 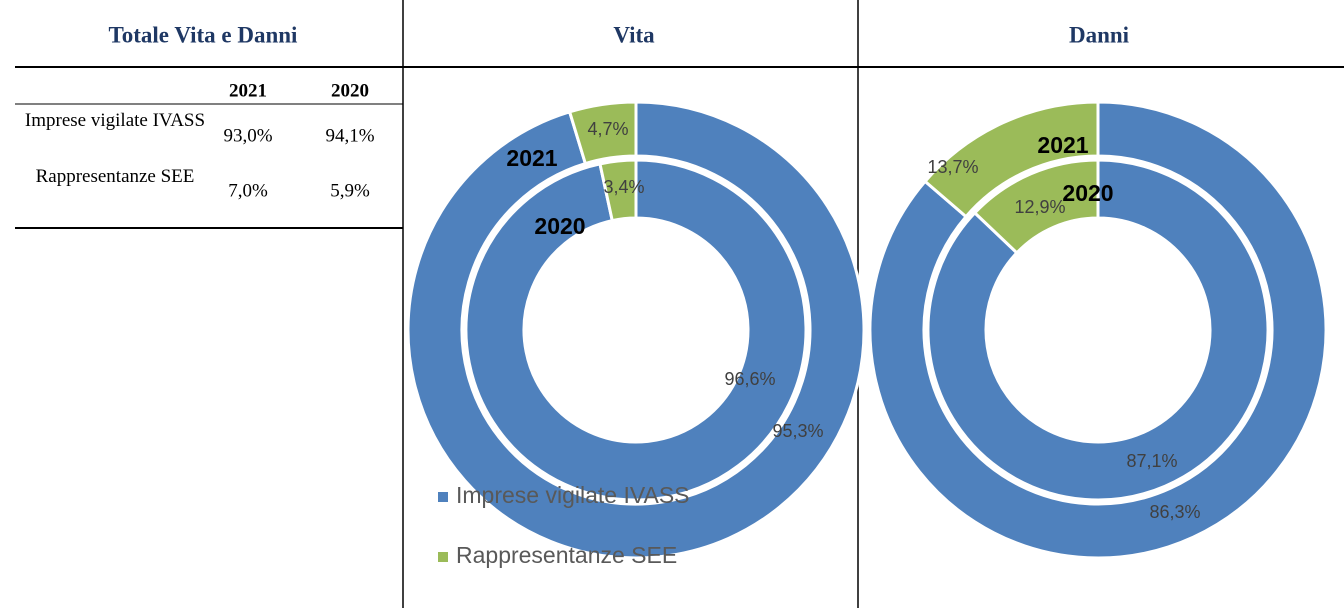 What do you see at coordinates (248, 190) in the screenshot?
I see `cell: 7,0%` at bounding box center [248, 190].